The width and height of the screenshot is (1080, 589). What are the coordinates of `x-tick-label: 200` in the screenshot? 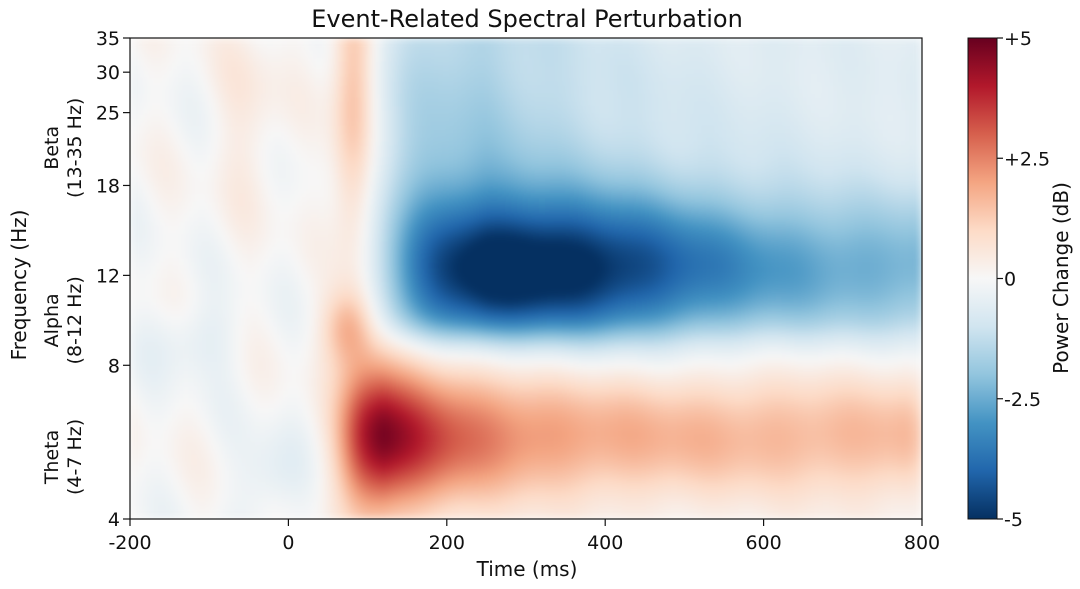 It's located at (447, 543).